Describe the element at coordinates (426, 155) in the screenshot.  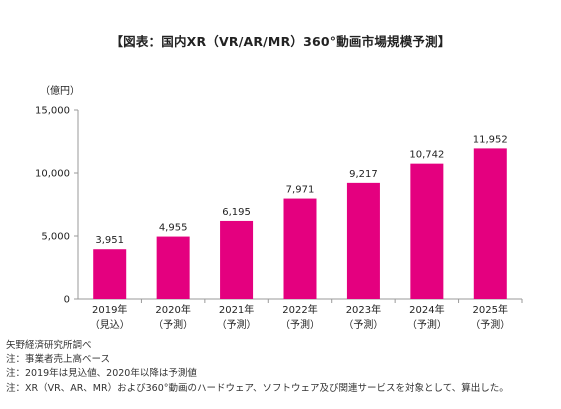
I see `bar-value-label: 10,742` at that location.